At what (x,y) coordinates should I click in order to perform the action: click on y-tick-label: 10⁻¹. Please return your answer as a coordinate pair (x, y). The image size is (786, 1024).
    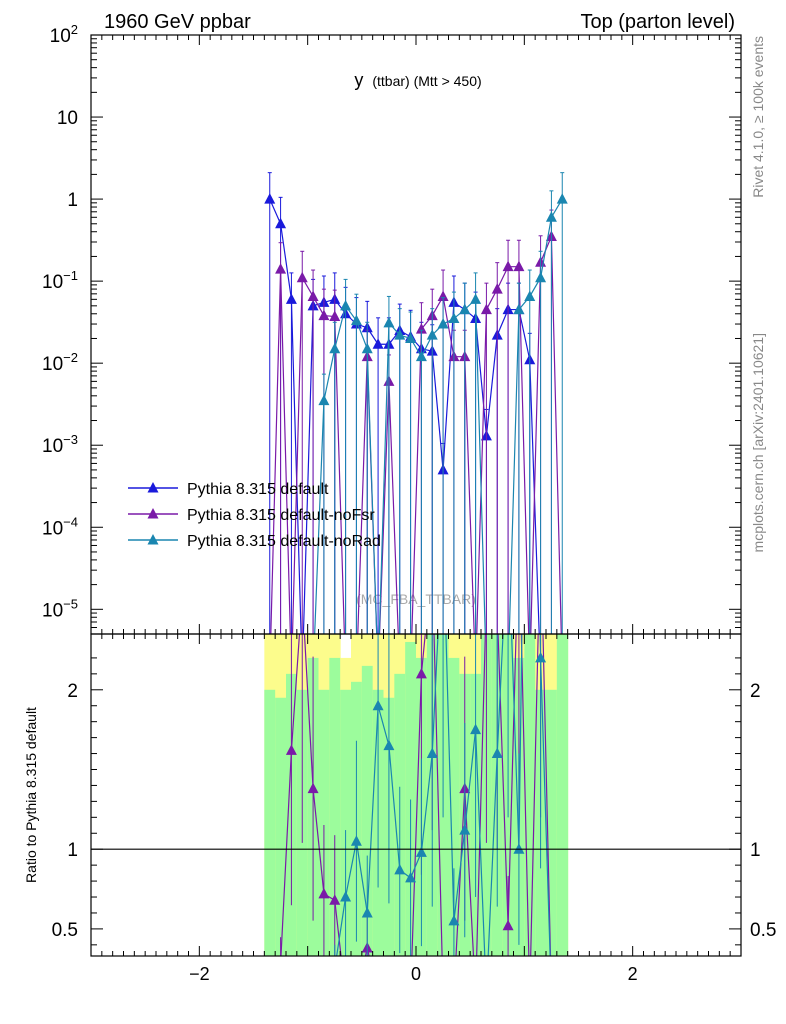
    Looking at the image, I should click on (60, 280).